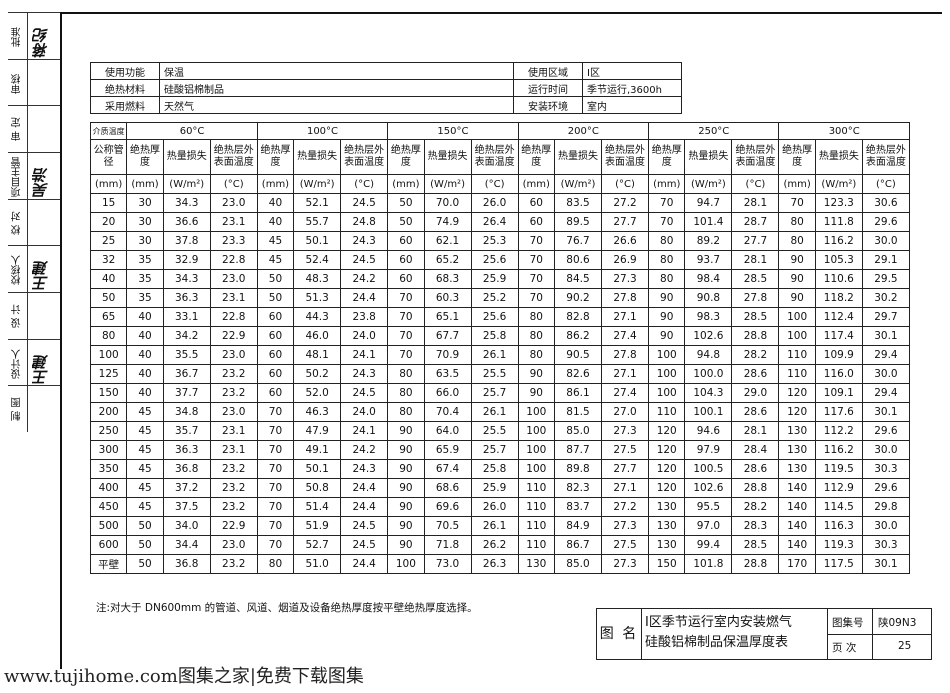  What do you see at coordinates (145, 241) in the screenshot?
I see `value-cell: 30` at bounding box center [145, 241].